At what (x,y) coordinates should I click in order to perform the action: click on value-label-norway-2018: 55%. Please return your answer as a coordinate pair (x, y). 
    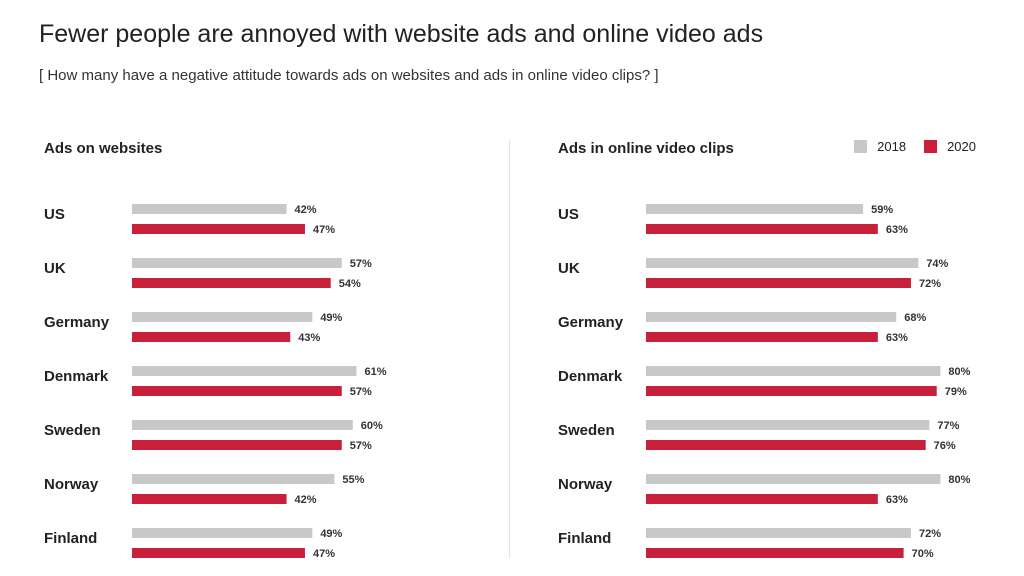
    Looking at the image, I should click on (353, 480).